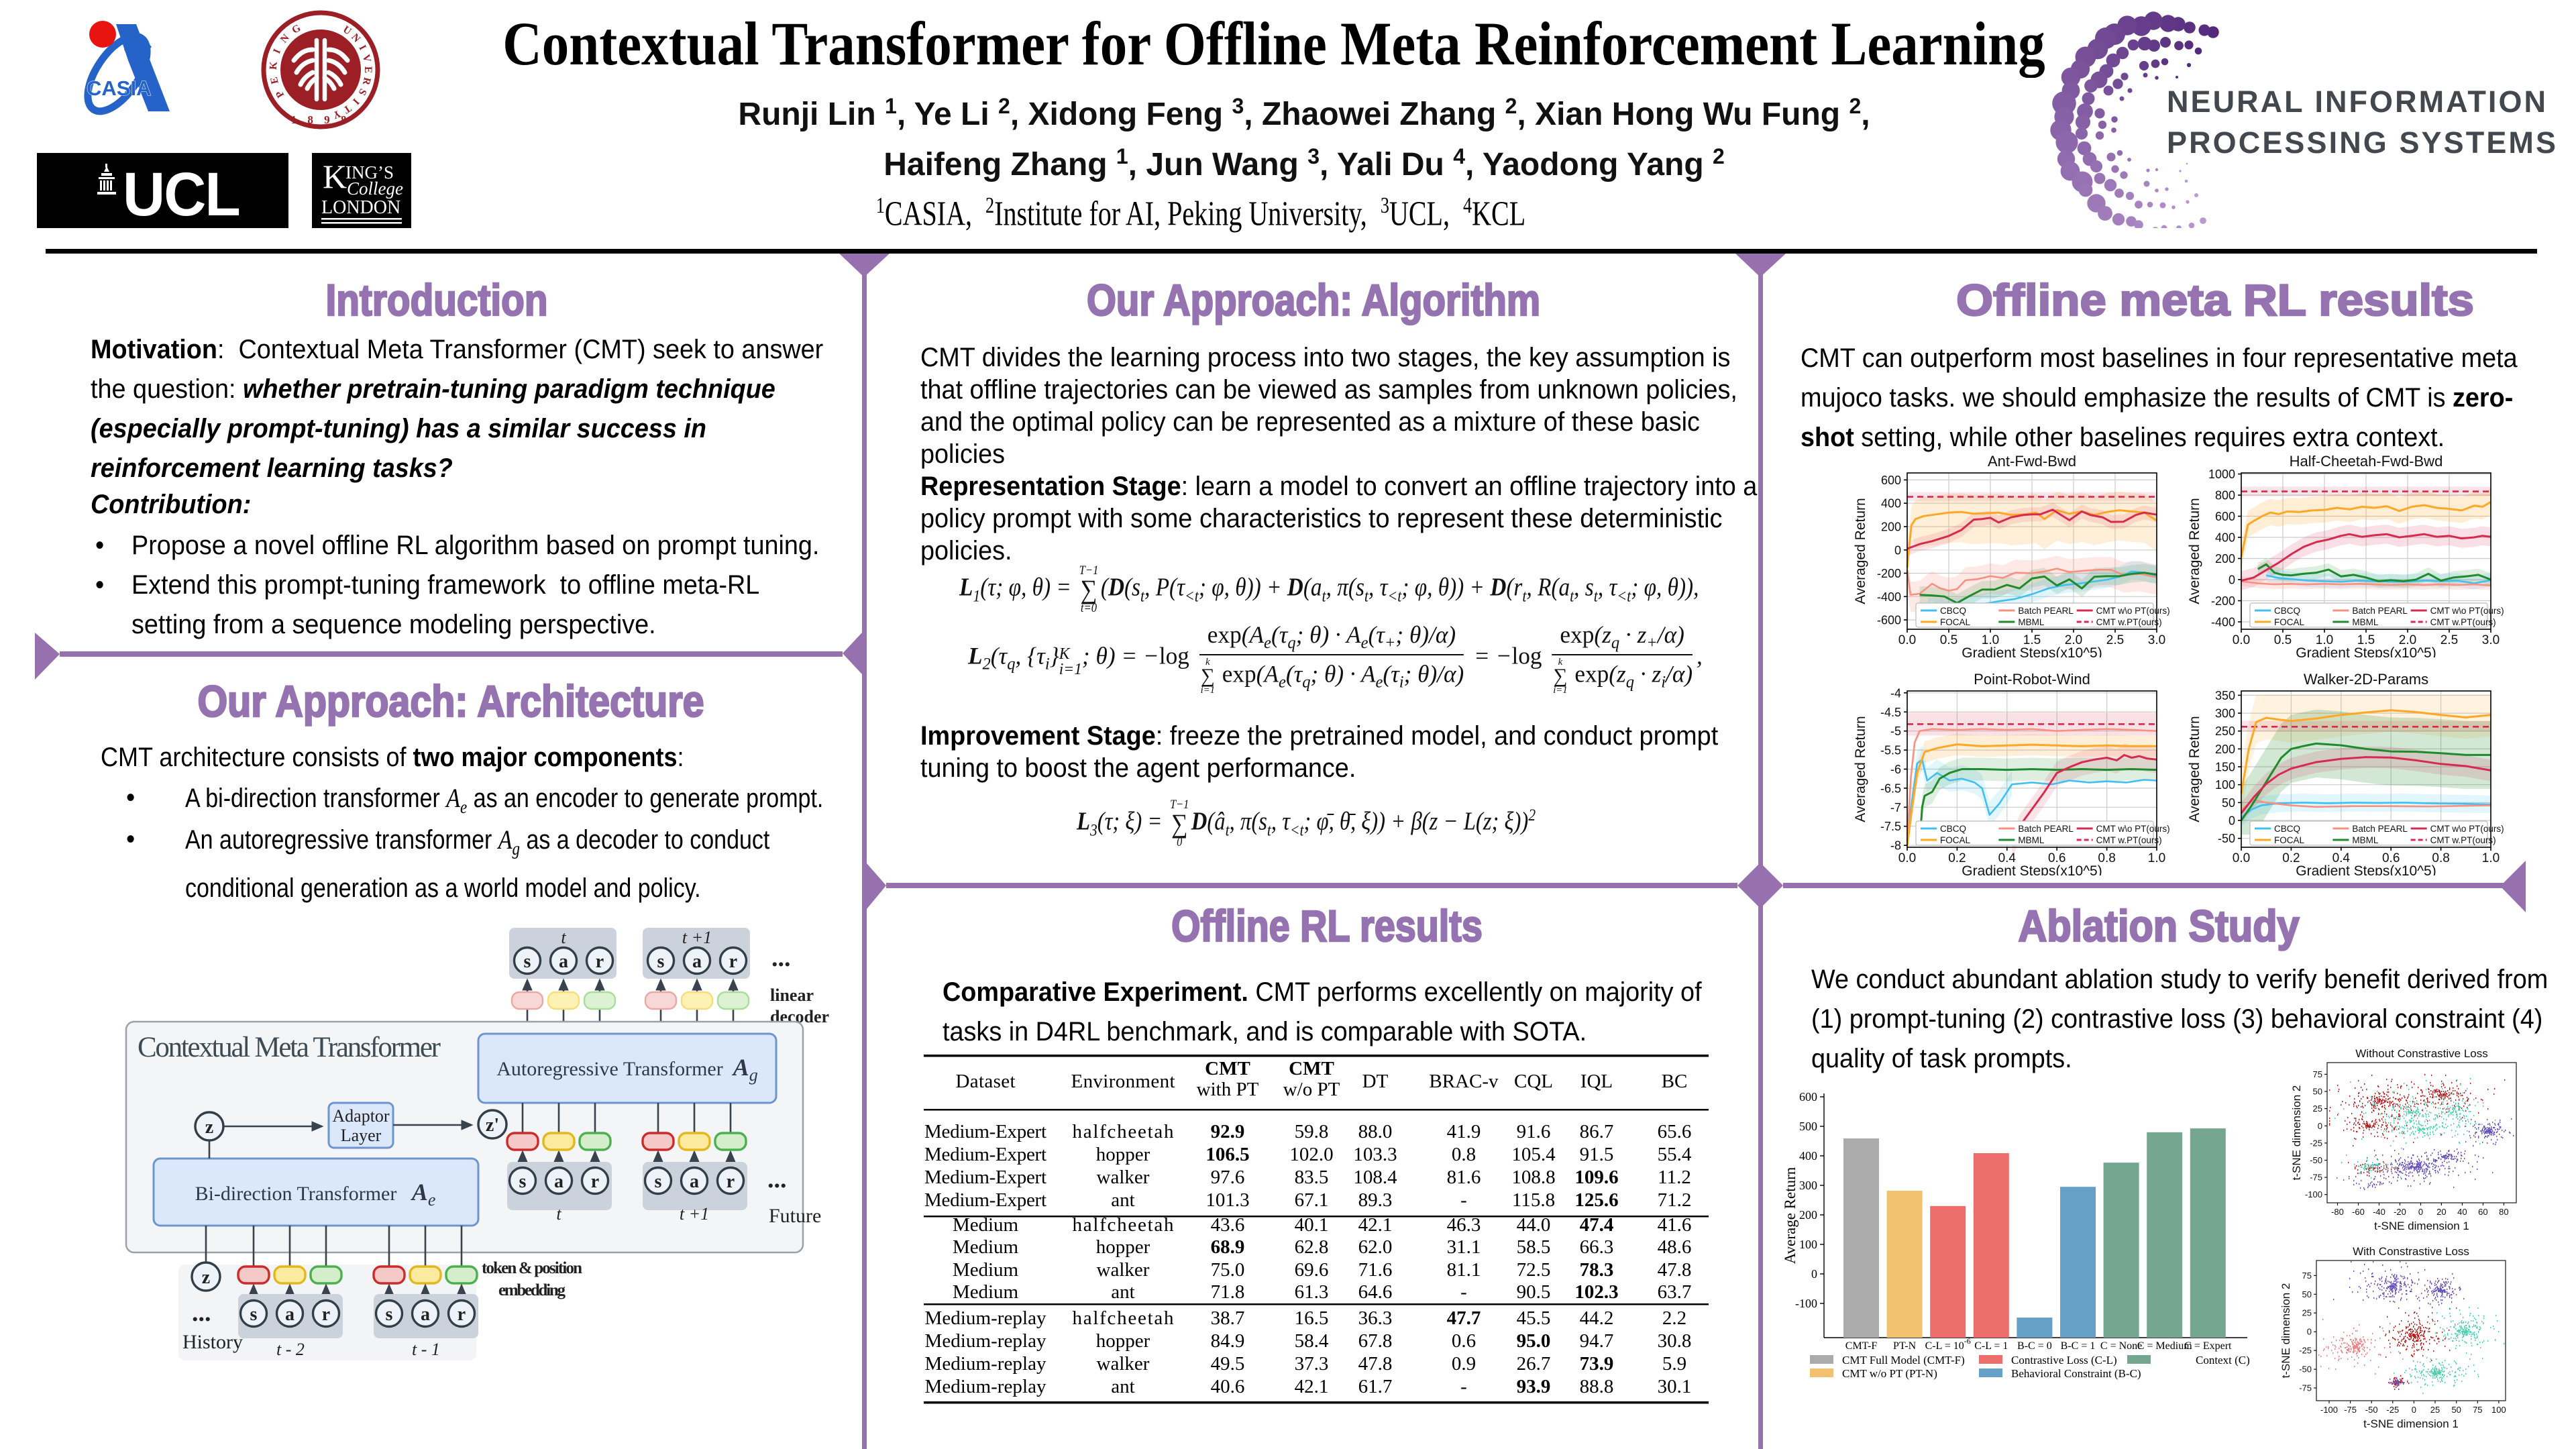 The image size is (2576, 1449). I want to click on svg-text: 84.9, so click(1228, 1341).